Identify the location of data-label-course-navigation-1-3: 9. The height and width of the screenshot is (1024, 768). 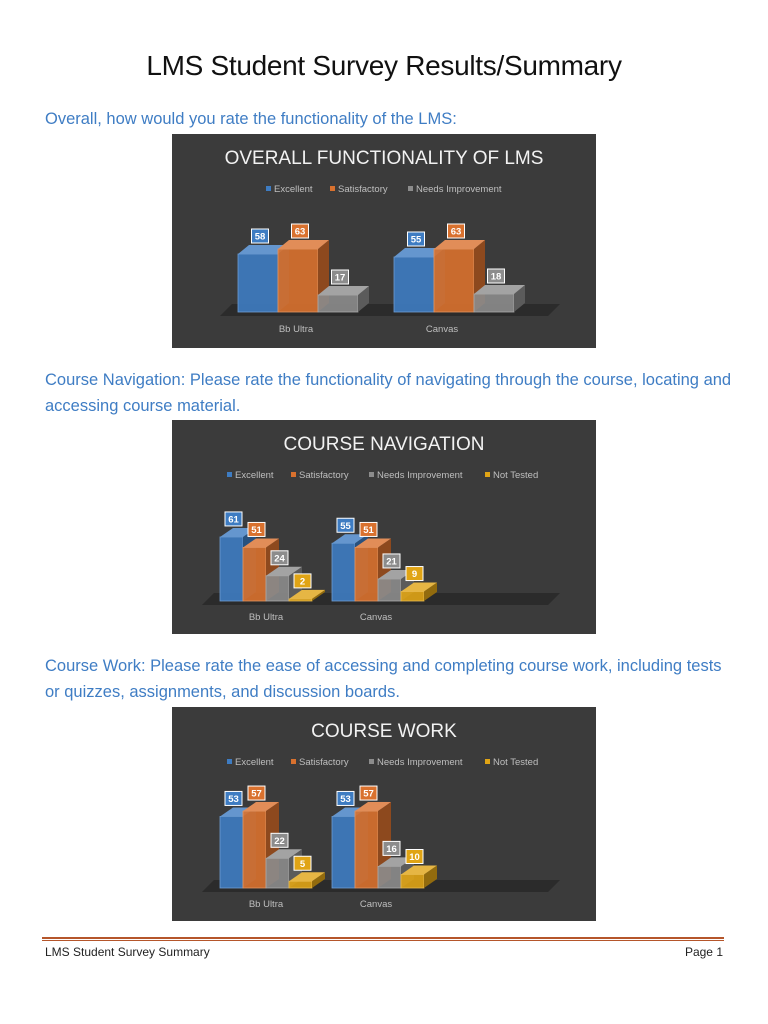
(414, 574).